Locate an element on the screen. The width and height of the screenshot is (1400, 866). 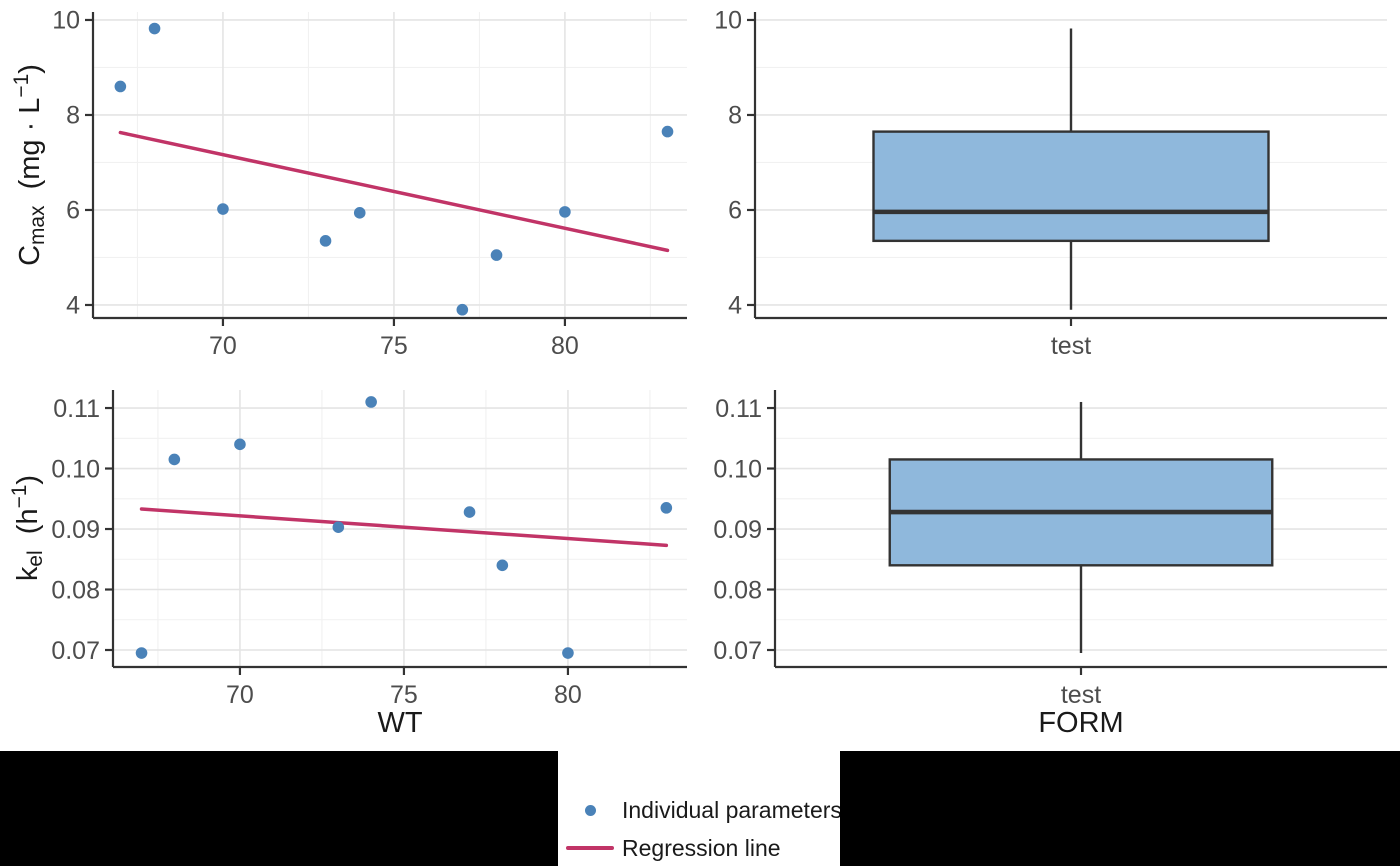
legend-item-regression-line: Regression line is located at coordinates (699, 847).